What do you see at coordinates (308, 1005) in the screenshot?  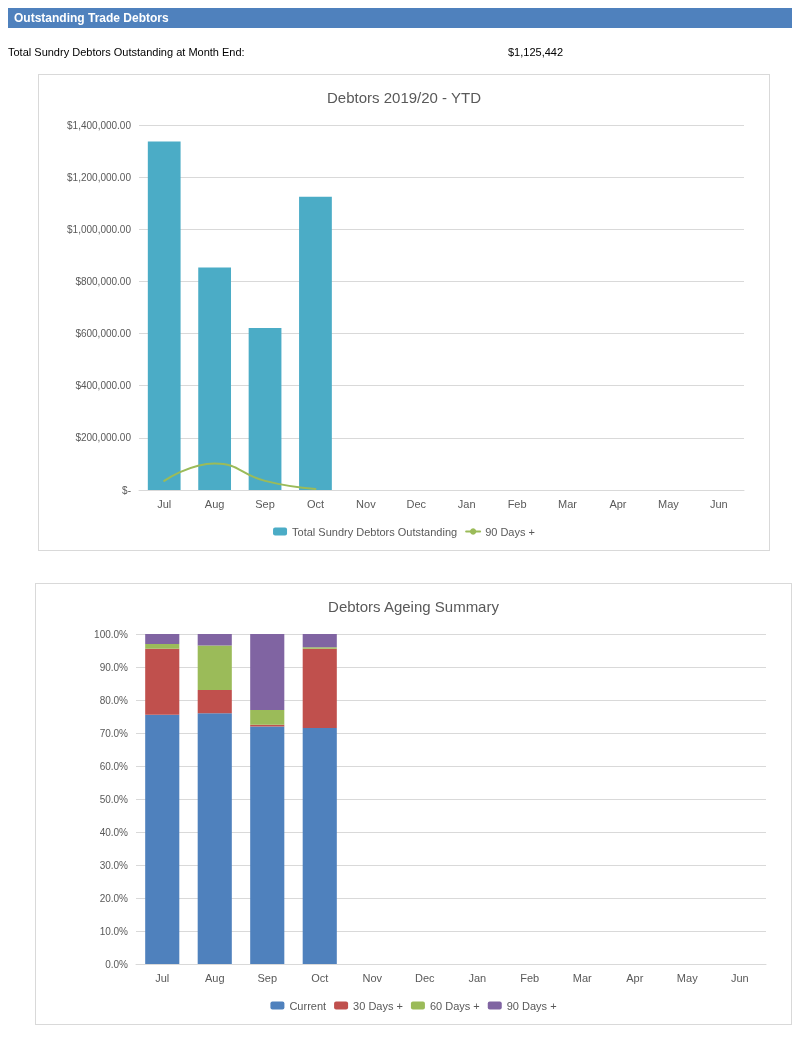 I see `legend-label: Current` at bounding box center [308, 1005].